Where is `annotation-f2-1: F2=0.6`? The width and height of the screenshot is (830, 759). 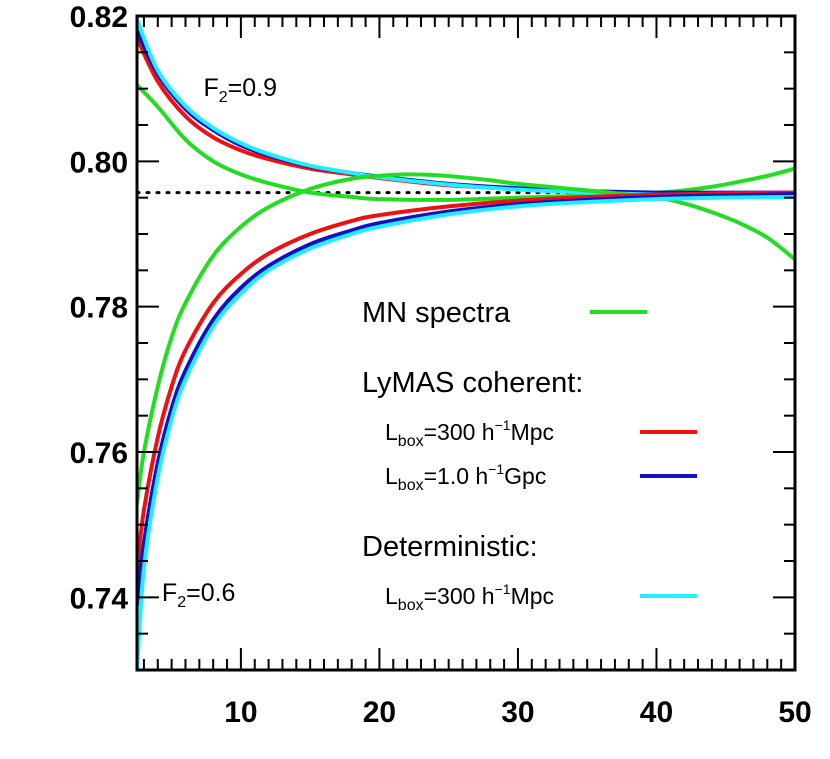
annotation-f2-1: F2=0.6 is located at coordinates (199, 595).